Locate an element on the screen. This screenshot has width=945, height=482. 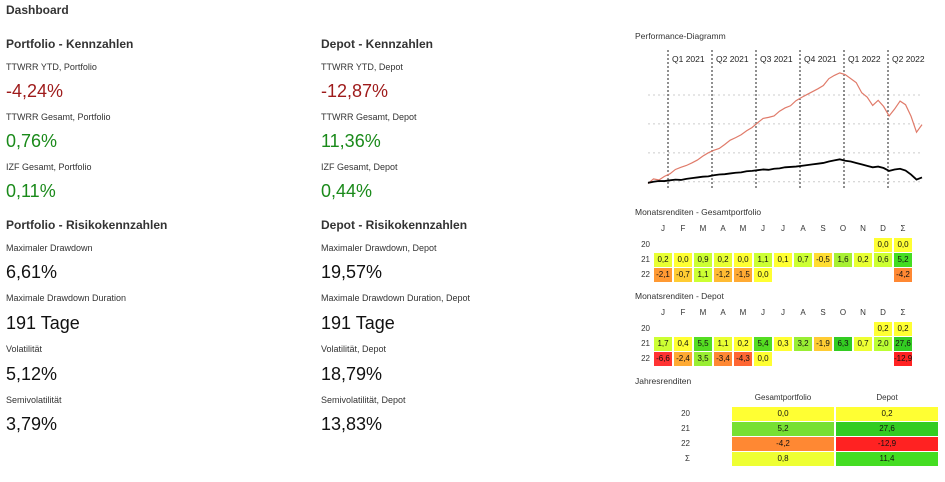
risk-value: 3,79% is located at coordinates (32, 424).